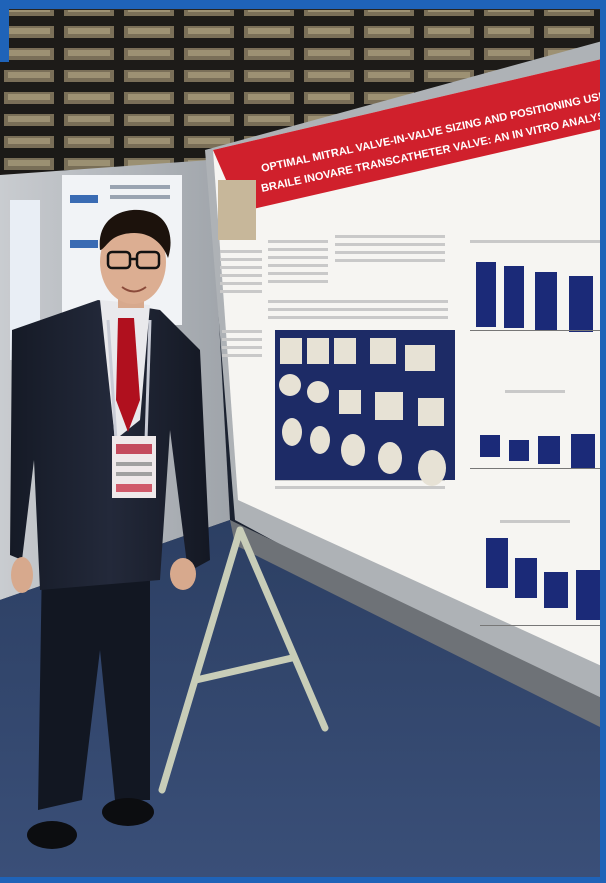  I want to click on valve-images, so click(362, 412).